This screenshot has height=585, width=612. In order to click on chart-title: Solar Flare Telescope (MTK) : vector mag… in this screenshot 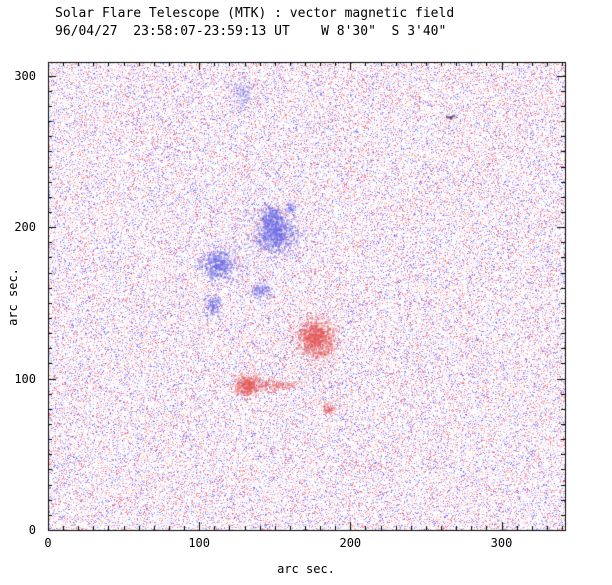, I will do `click(255, 13)`.